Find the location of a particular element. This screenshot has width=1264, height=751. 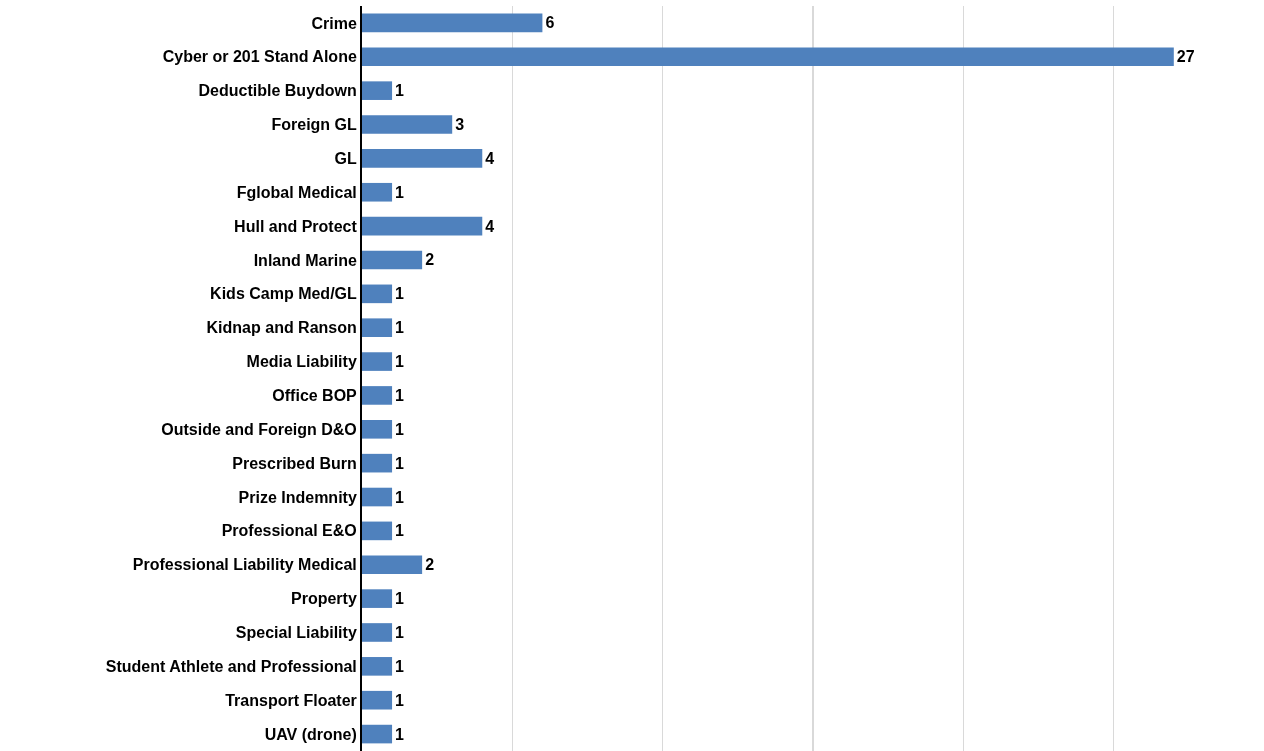

data-label: 3 is located at coordinates (460, 125).